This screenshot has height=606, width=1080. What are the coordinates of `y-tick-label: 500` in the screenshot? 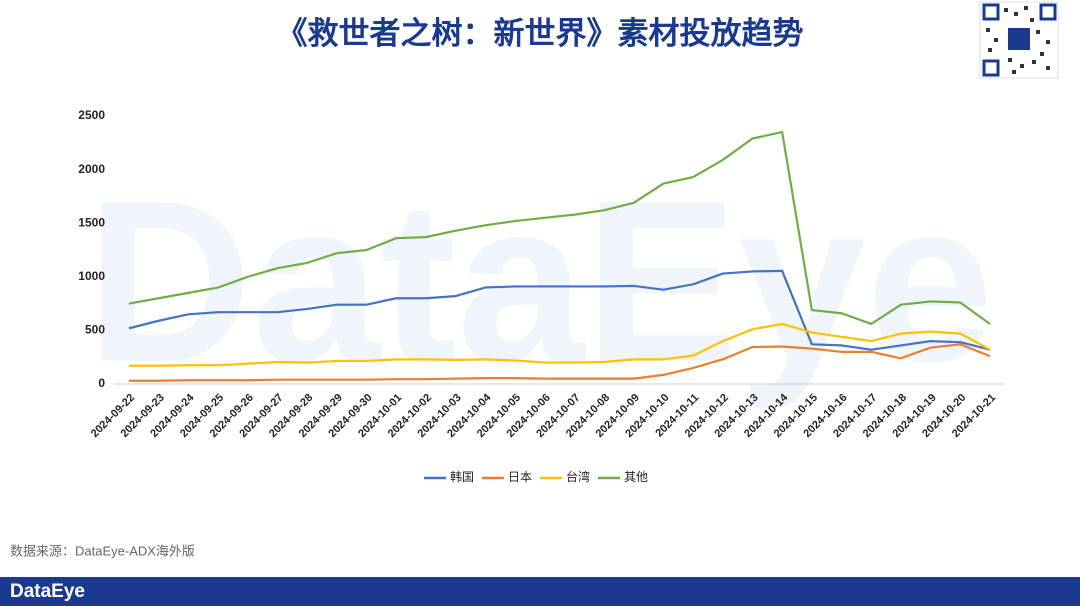 It's located at (95, 330).